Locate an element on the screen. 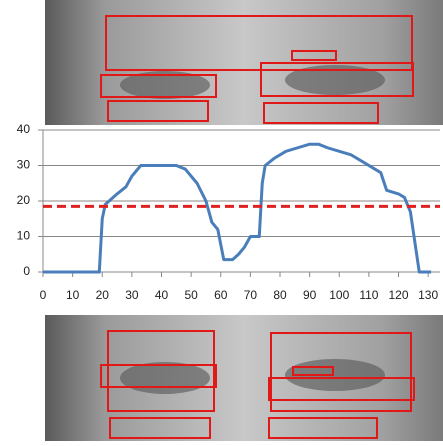 The width and height of the screenshot is (443, 446). y-tick-label: 40 is located at coordinates (24, 129).